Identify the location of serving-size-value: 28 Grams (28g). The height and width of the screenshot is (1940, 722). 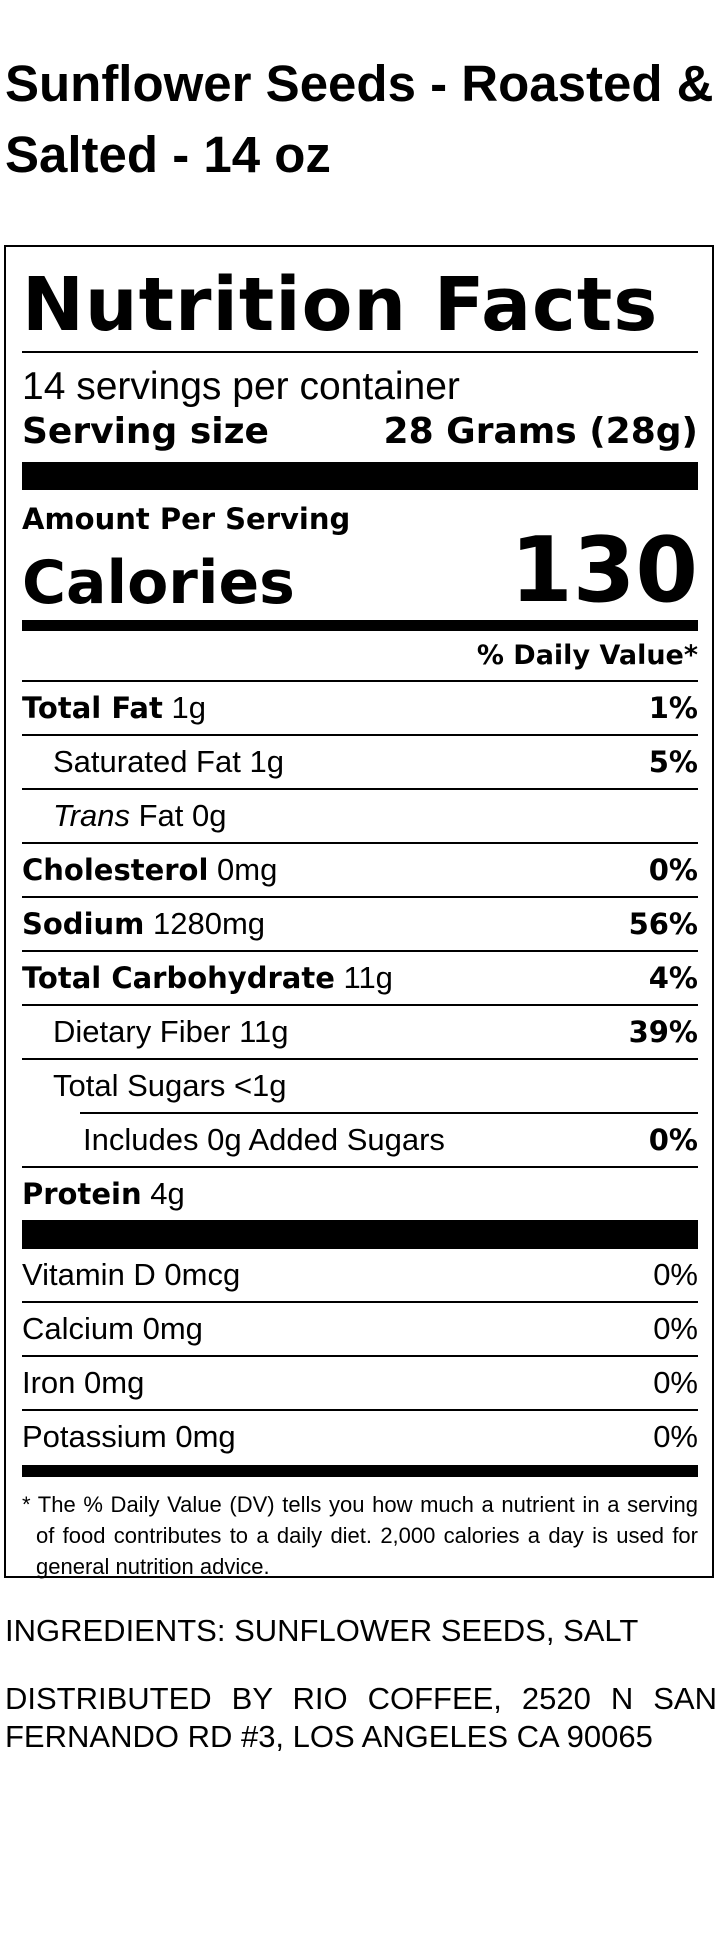
(540, 431).